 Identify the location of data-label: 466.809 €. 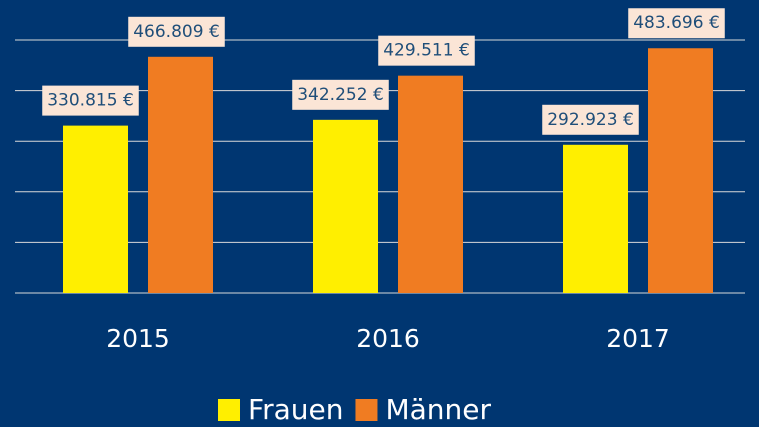
(176, 31).